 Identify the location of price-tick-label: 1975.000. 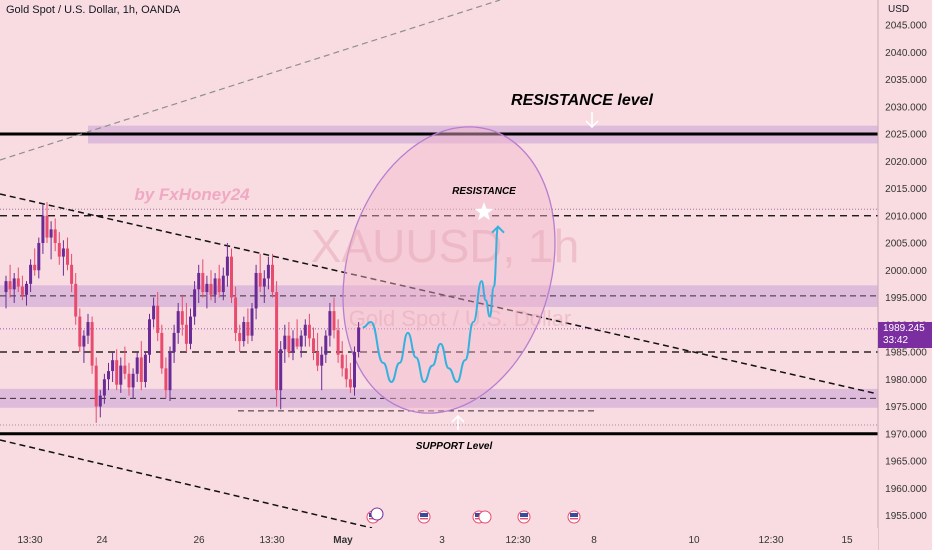
(906, 407).